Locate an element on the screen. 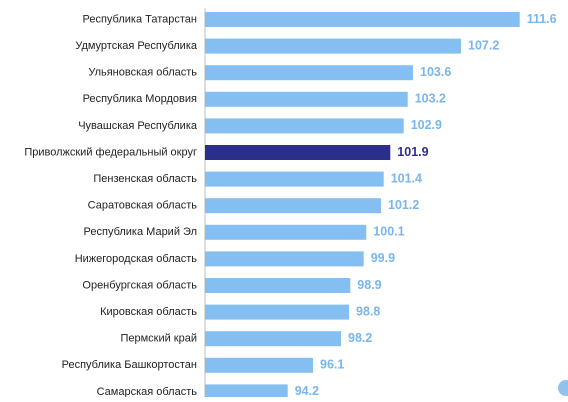  value-label: 101.2 is located at coordinates (403, 205).